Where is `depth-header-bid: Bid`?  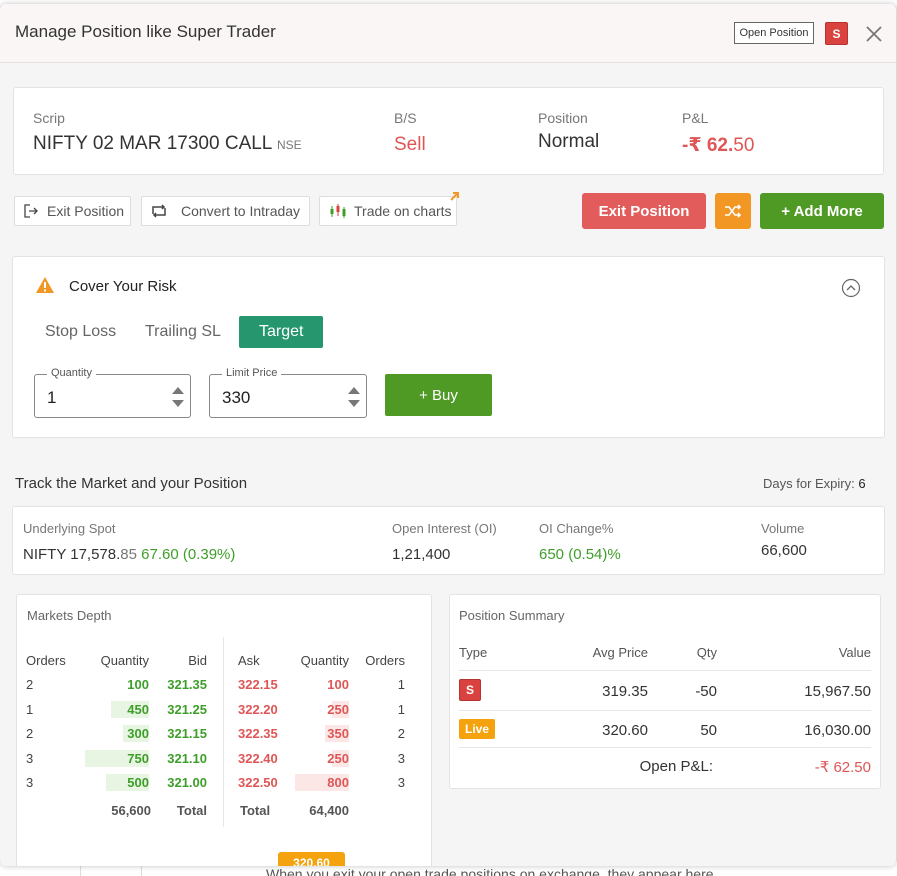
depth-header-bid: Bid is located at coordinates (197, 660).